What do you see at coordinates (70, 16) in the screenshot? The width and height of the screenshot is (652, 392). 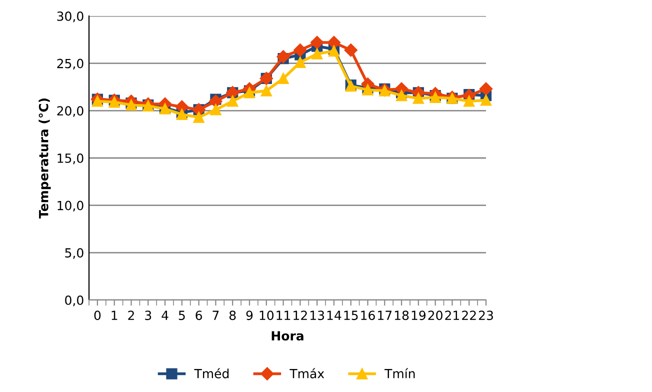 I see `y-tick-label: 30,0` at bounding box center [70, 16].